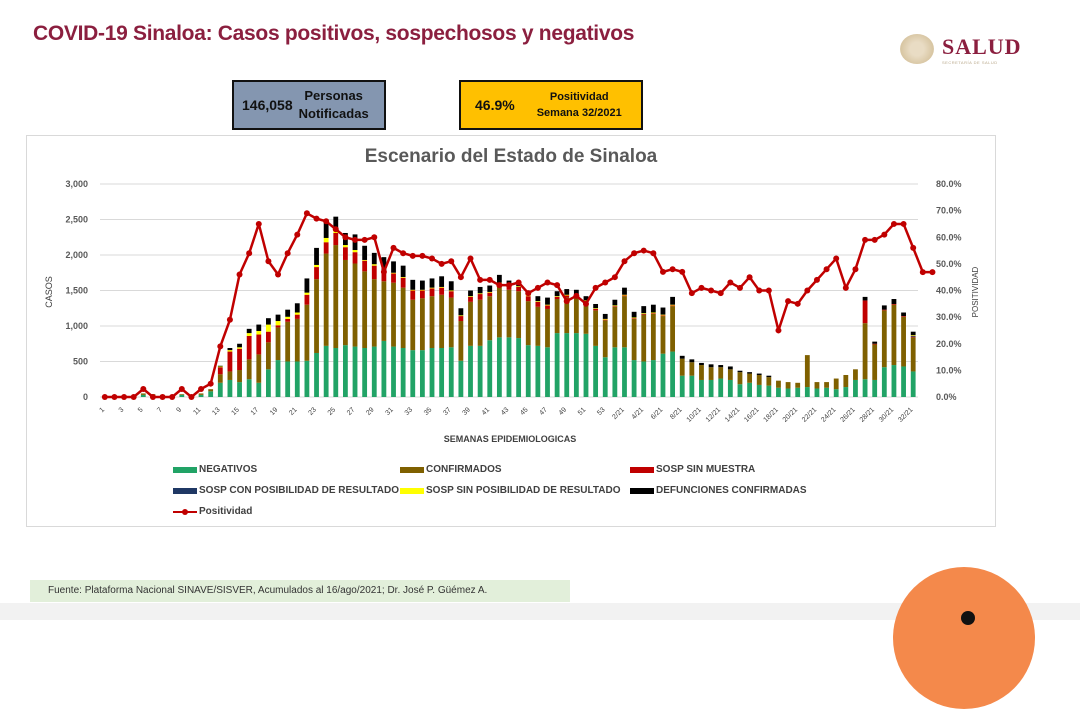  Describe the element at coordinates (523, 490) in the screenshot. I see `legend-label: SOSP SIN POSIBILIDAD DE RESULTADO` at that location.